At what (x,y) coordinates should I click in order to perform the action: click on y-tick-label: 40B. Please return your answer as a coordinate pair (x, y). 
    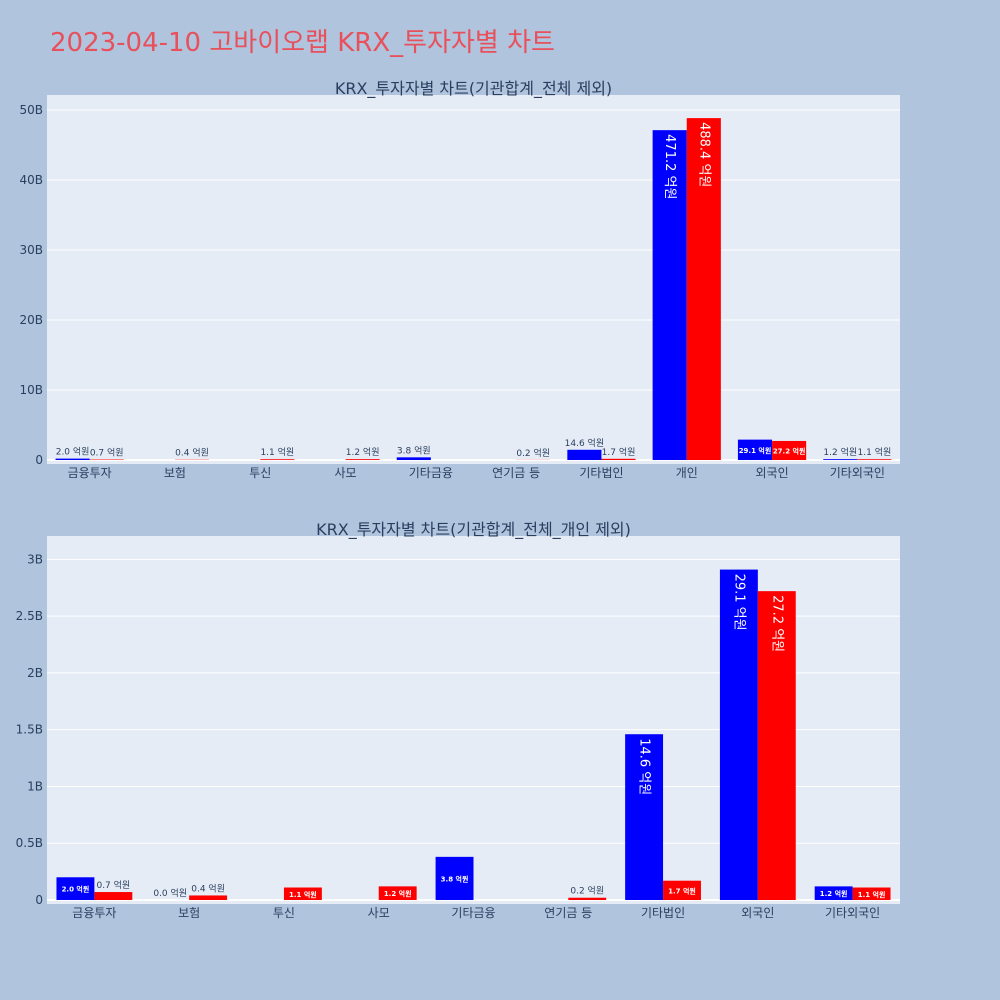
    Looking at the image, I should click on (31, 180).